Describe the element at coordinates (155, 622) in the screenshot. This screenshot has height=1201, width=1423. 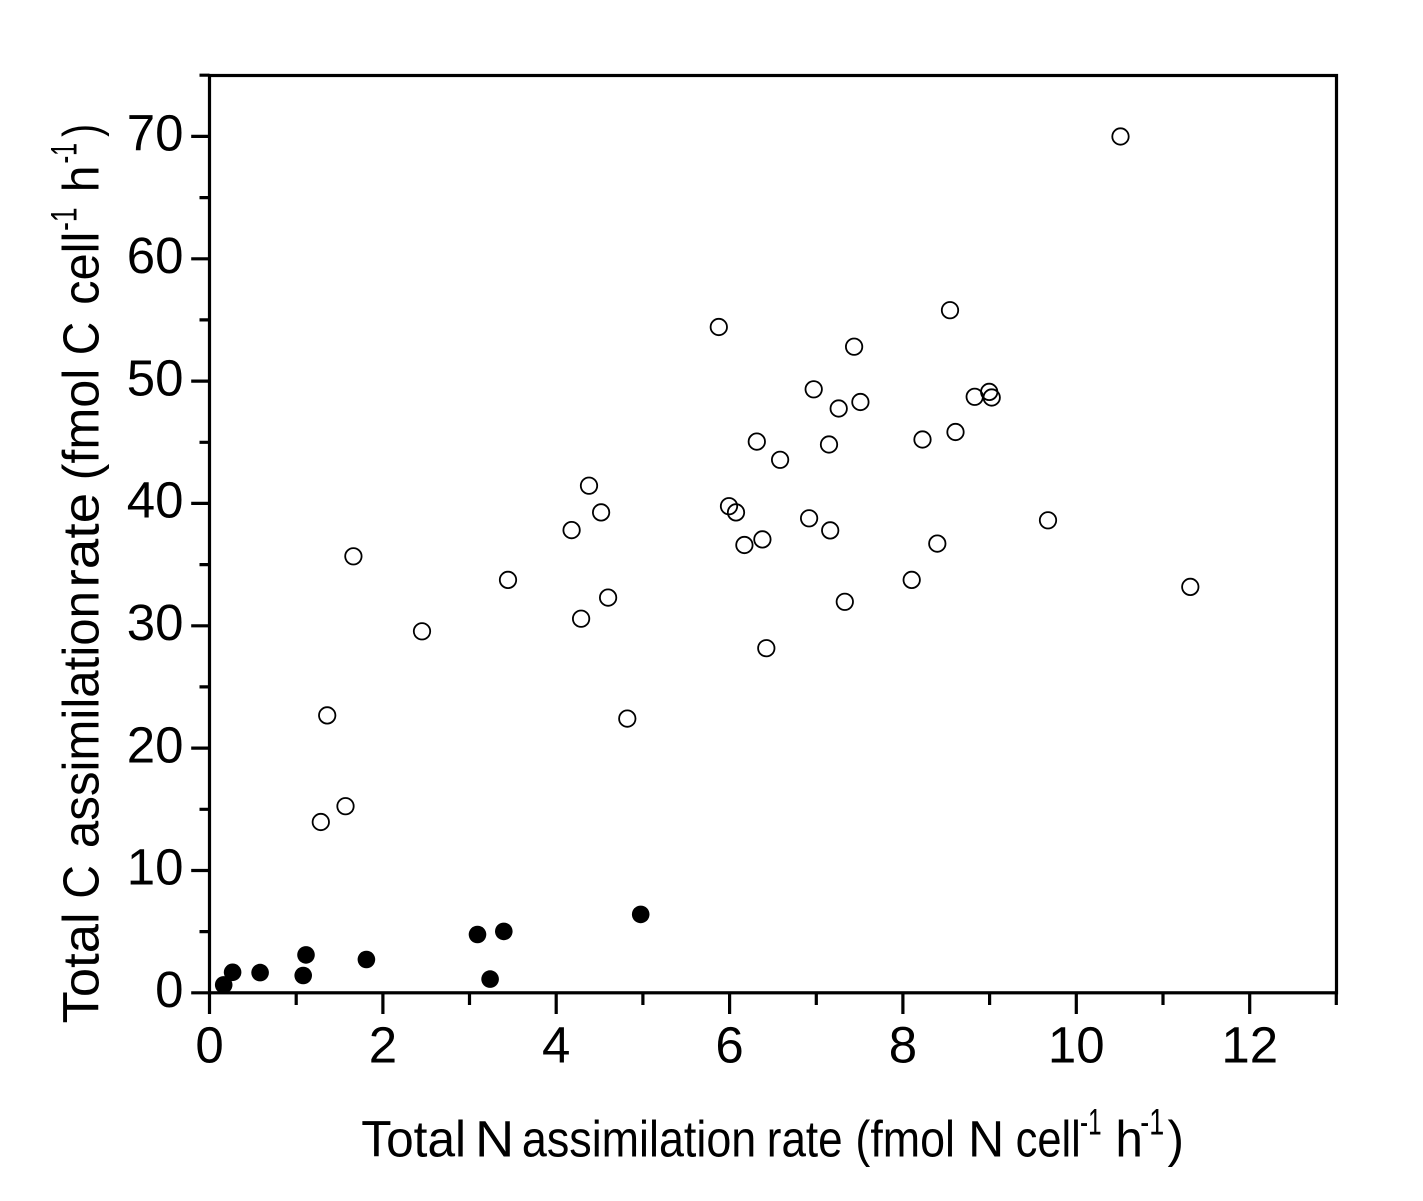
I see `svg-text: 30` at that location.